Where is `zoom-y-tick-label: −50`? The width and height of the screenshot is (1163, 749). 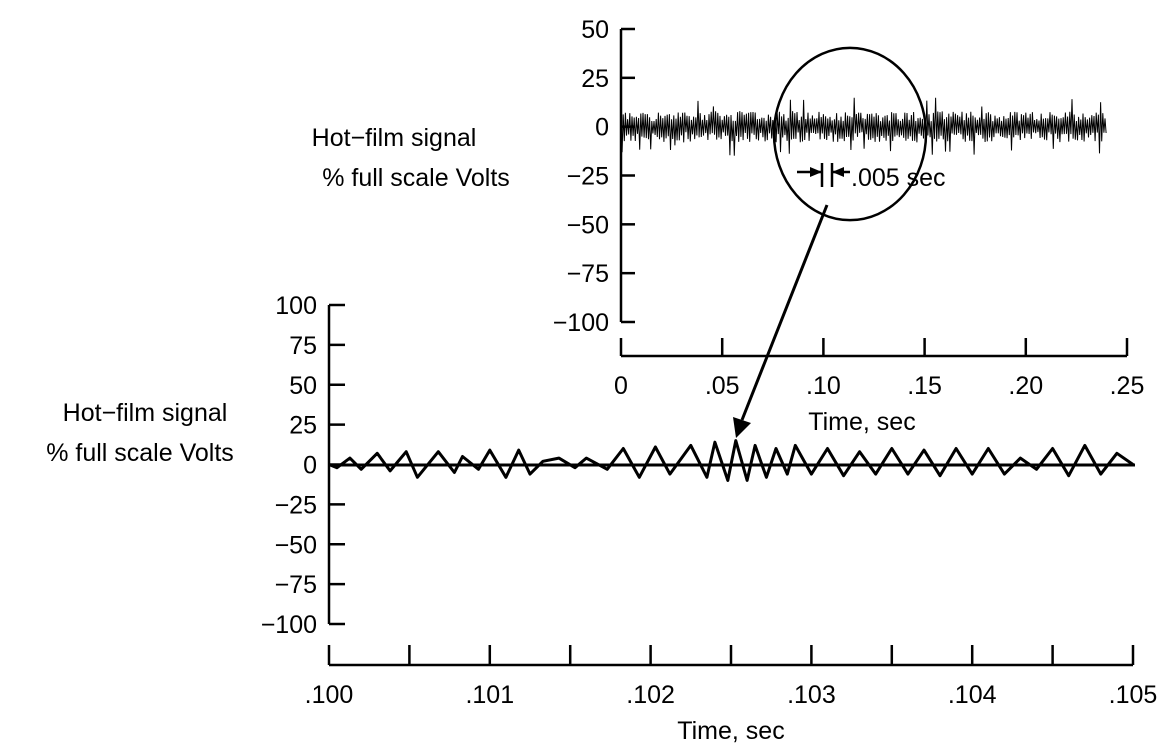
zoom-y-tick-label: −50 is located at coordinates (296, 545).